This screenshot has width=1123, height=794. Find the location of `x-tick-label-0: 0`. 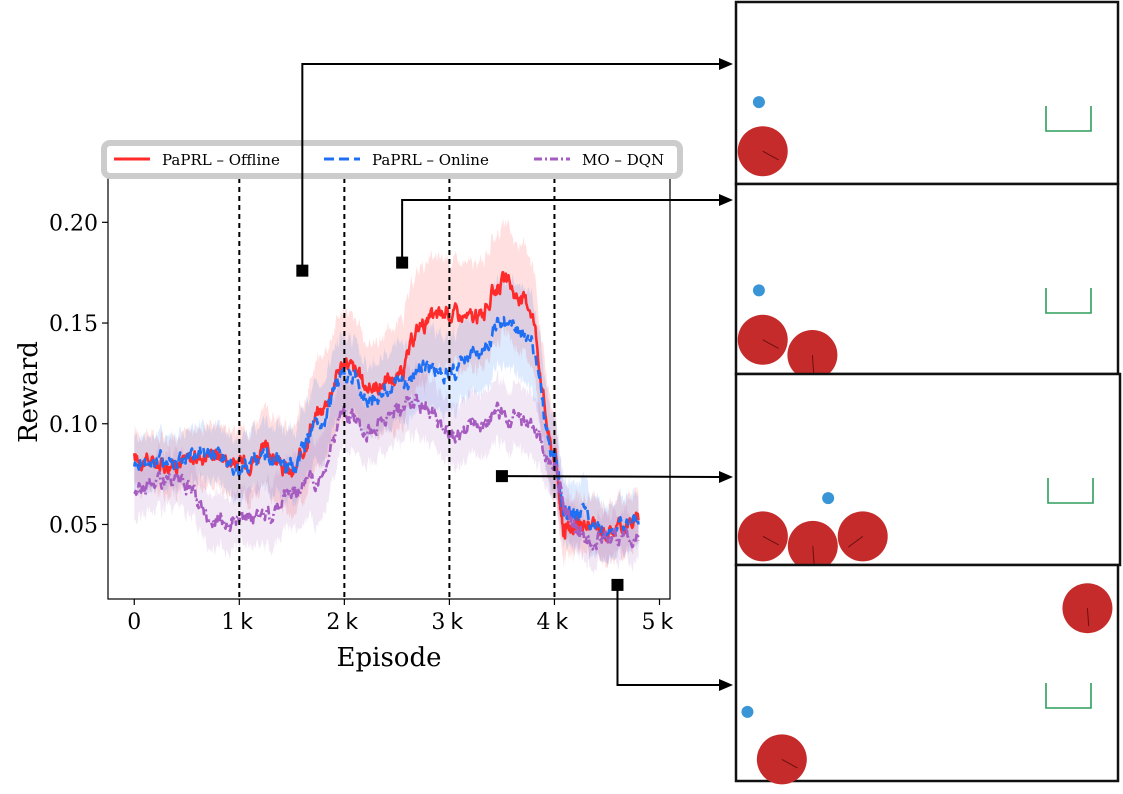

x-tick-label-0: 0 is located at coordinates (134, 622).